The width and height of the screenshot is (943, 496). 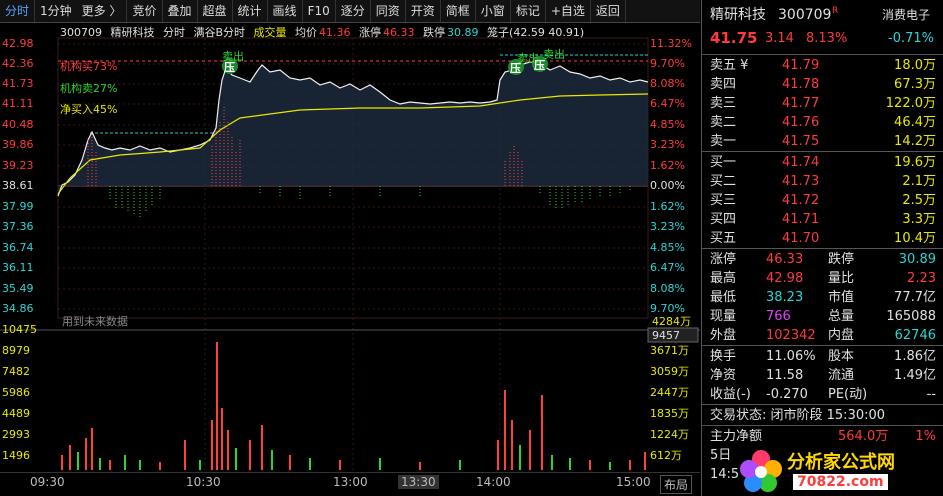 I want to click on stat-value: 46.33, so click(x=785, y=259).